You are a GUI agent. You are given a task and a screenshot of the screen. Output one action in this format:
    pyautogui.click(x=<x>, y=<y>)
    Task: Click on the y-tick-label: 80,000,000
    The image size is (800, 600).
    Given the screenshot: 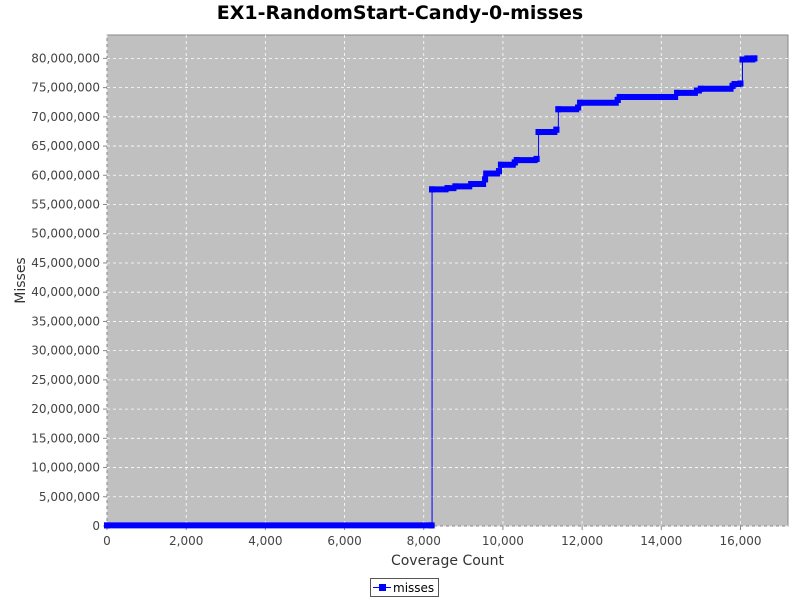 What is the action you would take?
    pyautogui.click(x=65, y=58)
    